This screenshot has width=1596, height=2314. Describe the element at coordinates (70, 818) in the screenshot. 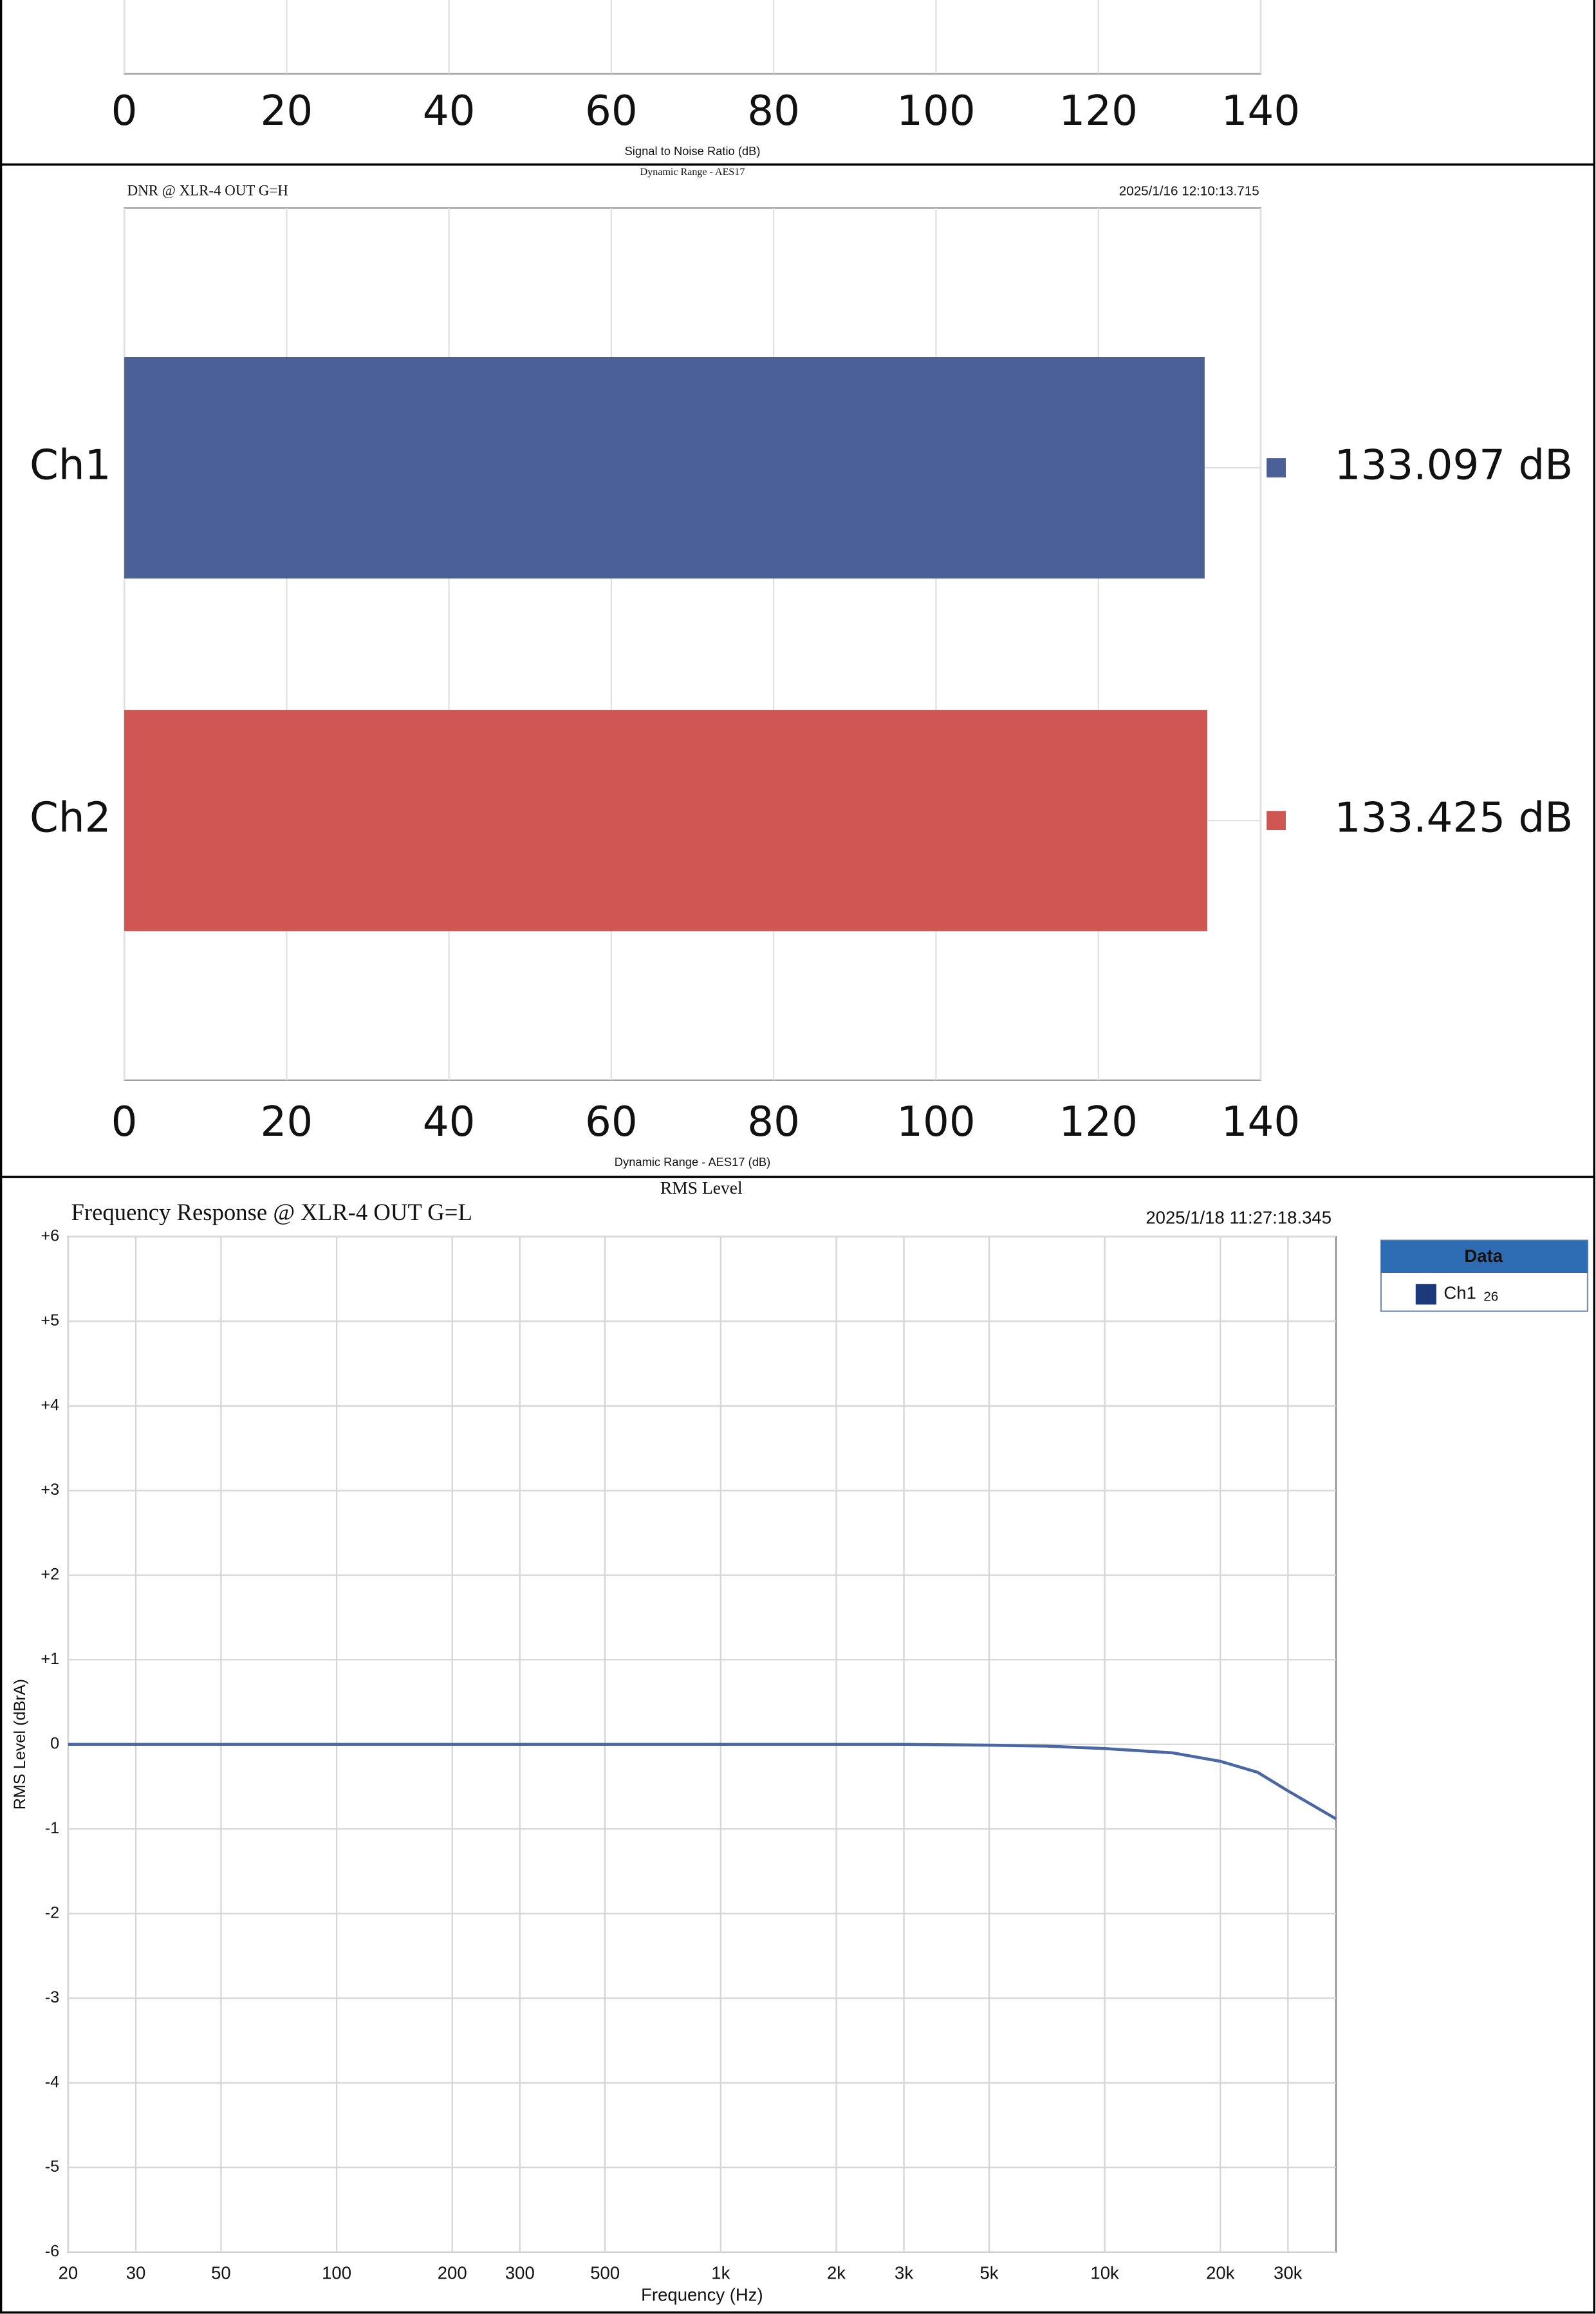

I see `category-label: Ch2` at that location.